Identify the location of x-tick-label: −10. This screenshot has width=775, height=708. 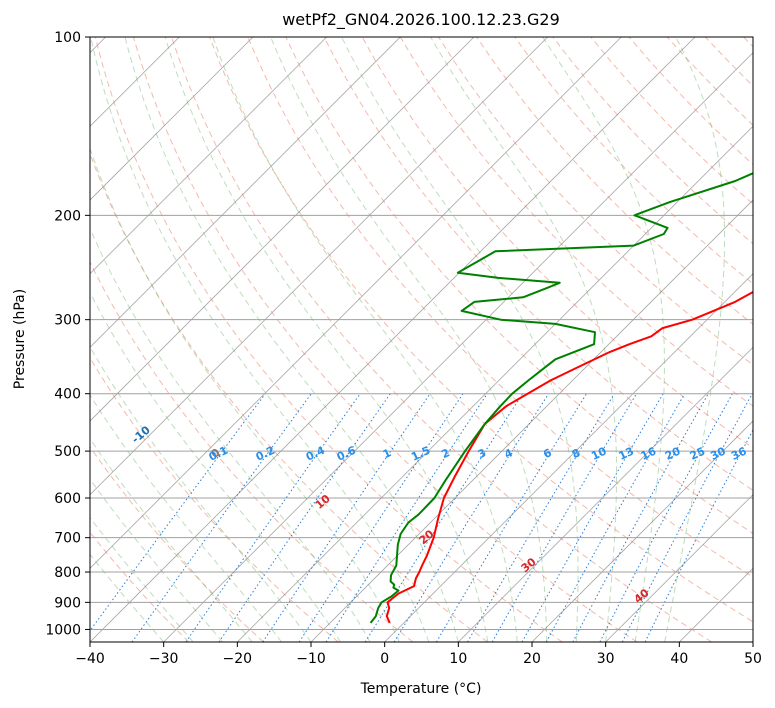
(311, 659).